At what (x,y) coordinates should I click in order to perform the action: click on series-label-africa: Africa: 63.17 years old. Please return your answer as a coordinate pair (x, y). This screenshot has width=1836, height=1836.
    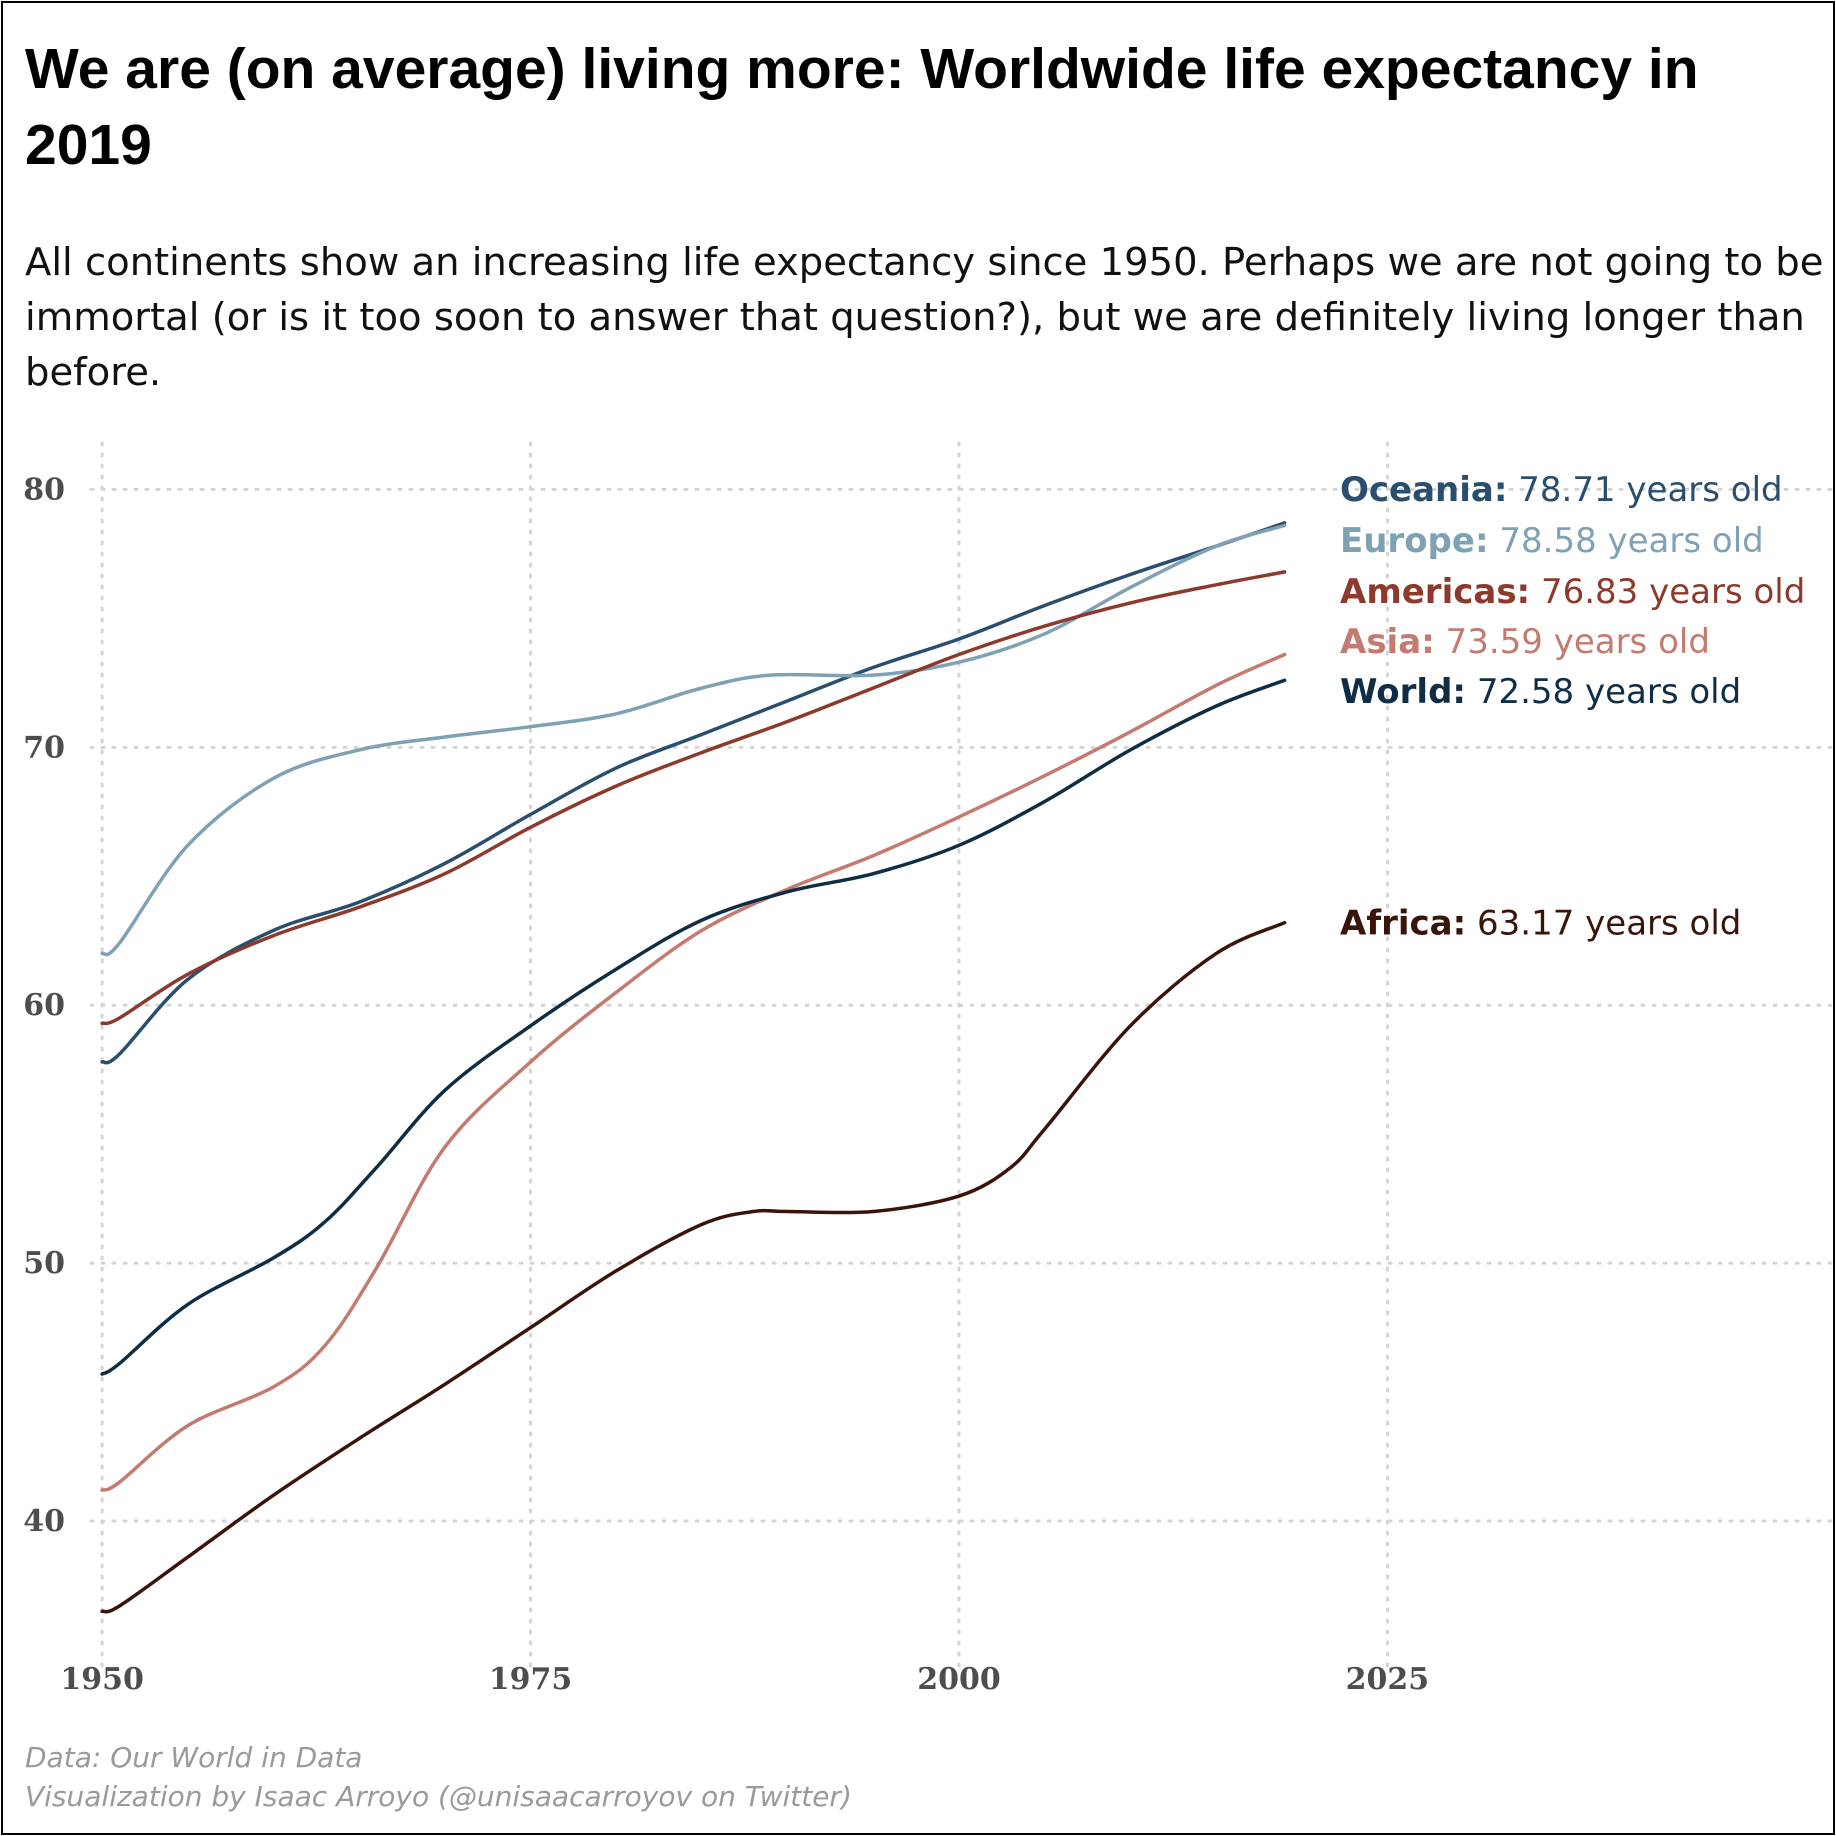
    Looking at the image, I should click on (1540, 924).